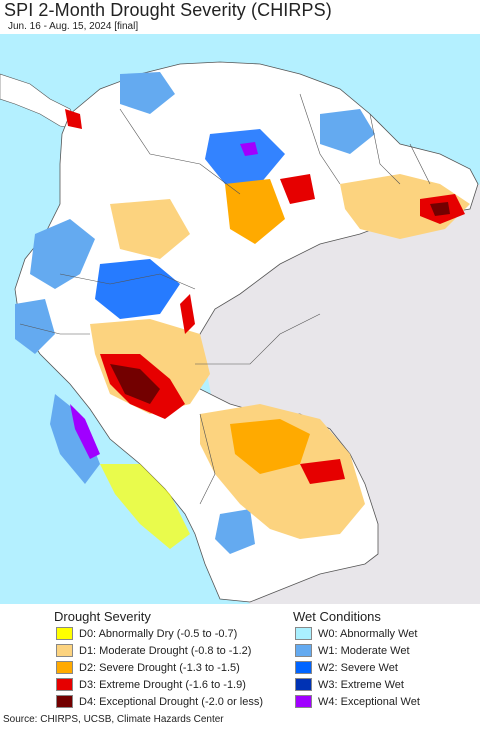 Image resolution: width=480 pixels, height=730 pixels. What do you see at coordinates (64, 633) in the screenshot?
I see `swatch-d0` at bounding box center [64, 633].